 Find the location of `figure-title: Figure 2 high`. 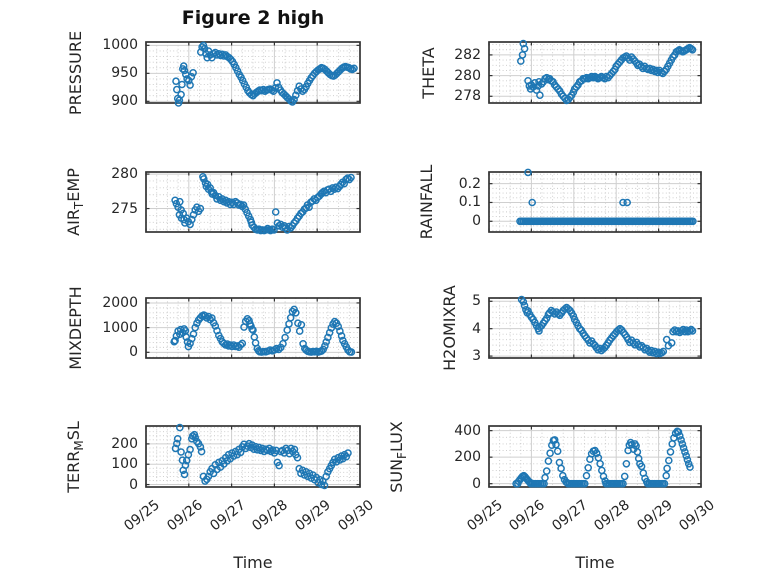

figure-title: Figure 2 high is located at coordinates (253, 18).